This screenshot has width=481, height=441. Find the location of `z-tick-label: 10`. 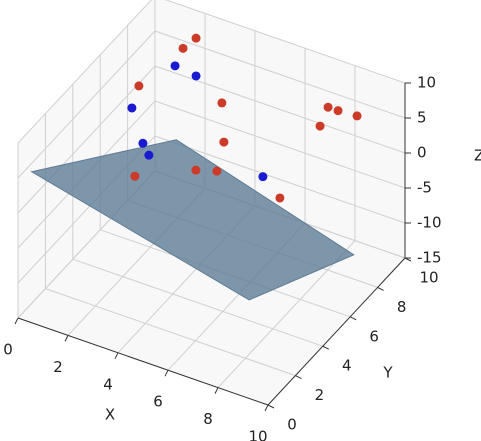

z-tick-label: 10 is located at coordinates (426, 83).